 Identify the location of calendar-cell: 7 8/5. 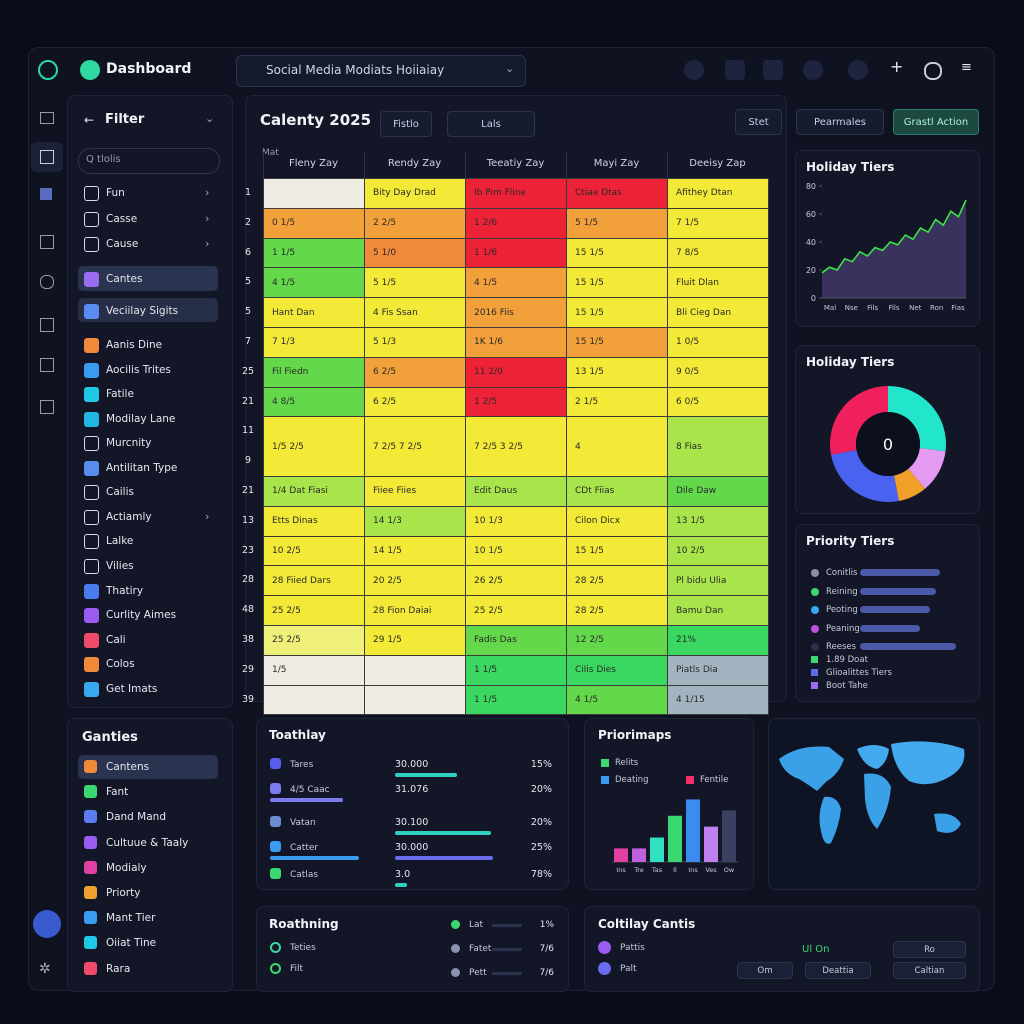
(718, 253).